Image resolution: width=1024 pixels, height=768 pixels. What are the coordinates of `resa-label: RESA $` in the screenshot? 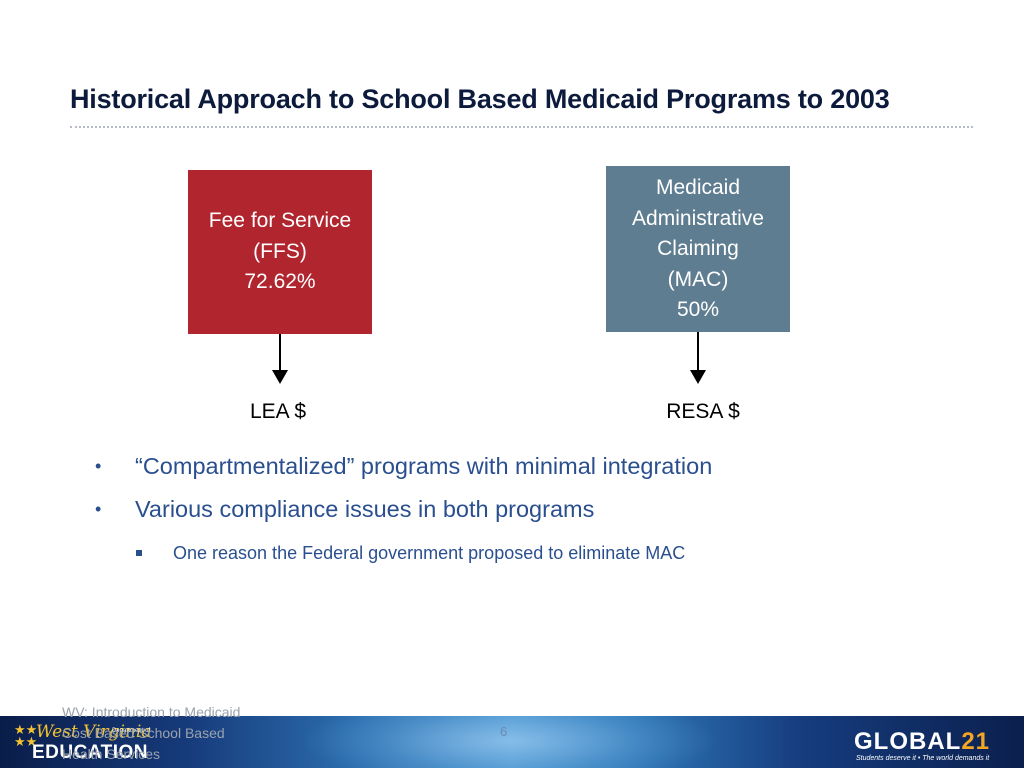 It's located at (703, 411).